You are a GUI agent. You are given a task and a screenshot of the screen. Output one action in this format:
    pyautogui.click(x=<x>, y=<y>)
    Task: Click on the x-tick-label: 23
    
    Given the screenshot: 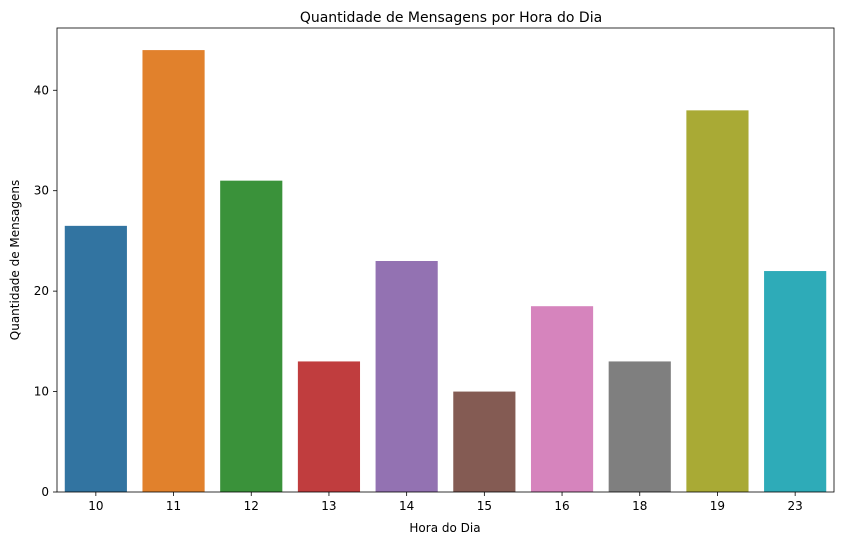 What is the action you would take?
    pyautogui.click(x=795, y=506)
    